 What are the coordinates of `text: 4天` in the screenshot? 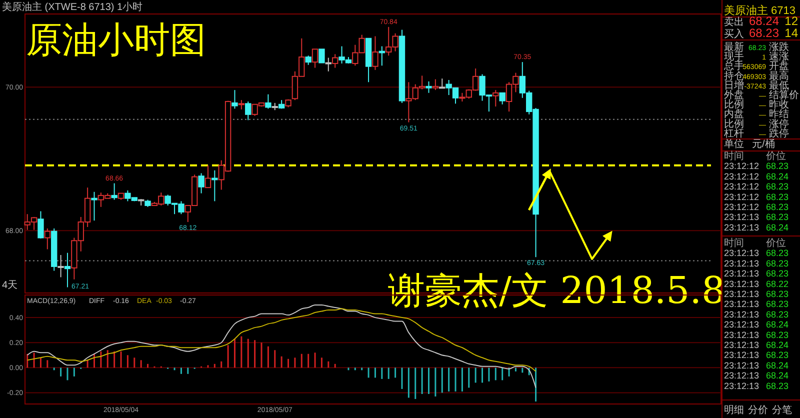 It's located at (10, 285).